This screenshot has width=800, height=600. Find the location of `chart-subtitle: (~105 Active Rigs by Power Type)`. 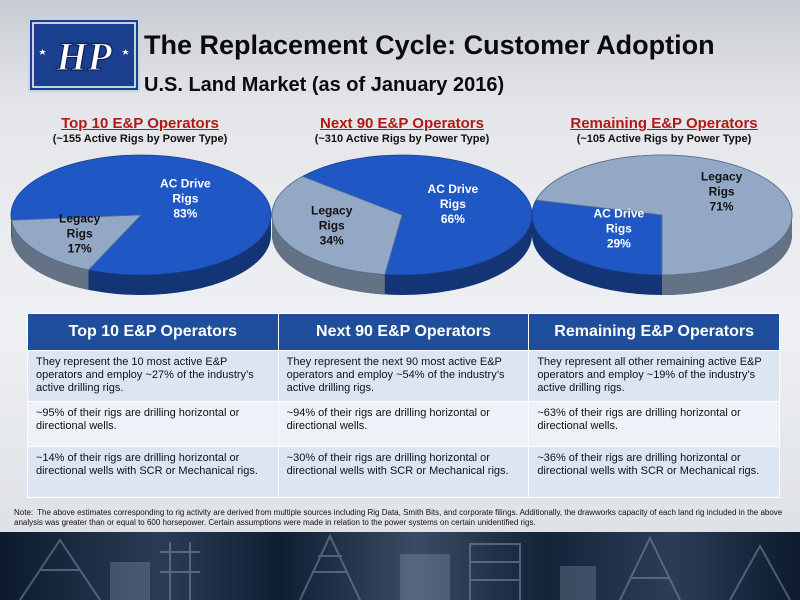

chart-subtitle: (~105 Active Rigs by Power Type) is located at coordinates (664, 139).